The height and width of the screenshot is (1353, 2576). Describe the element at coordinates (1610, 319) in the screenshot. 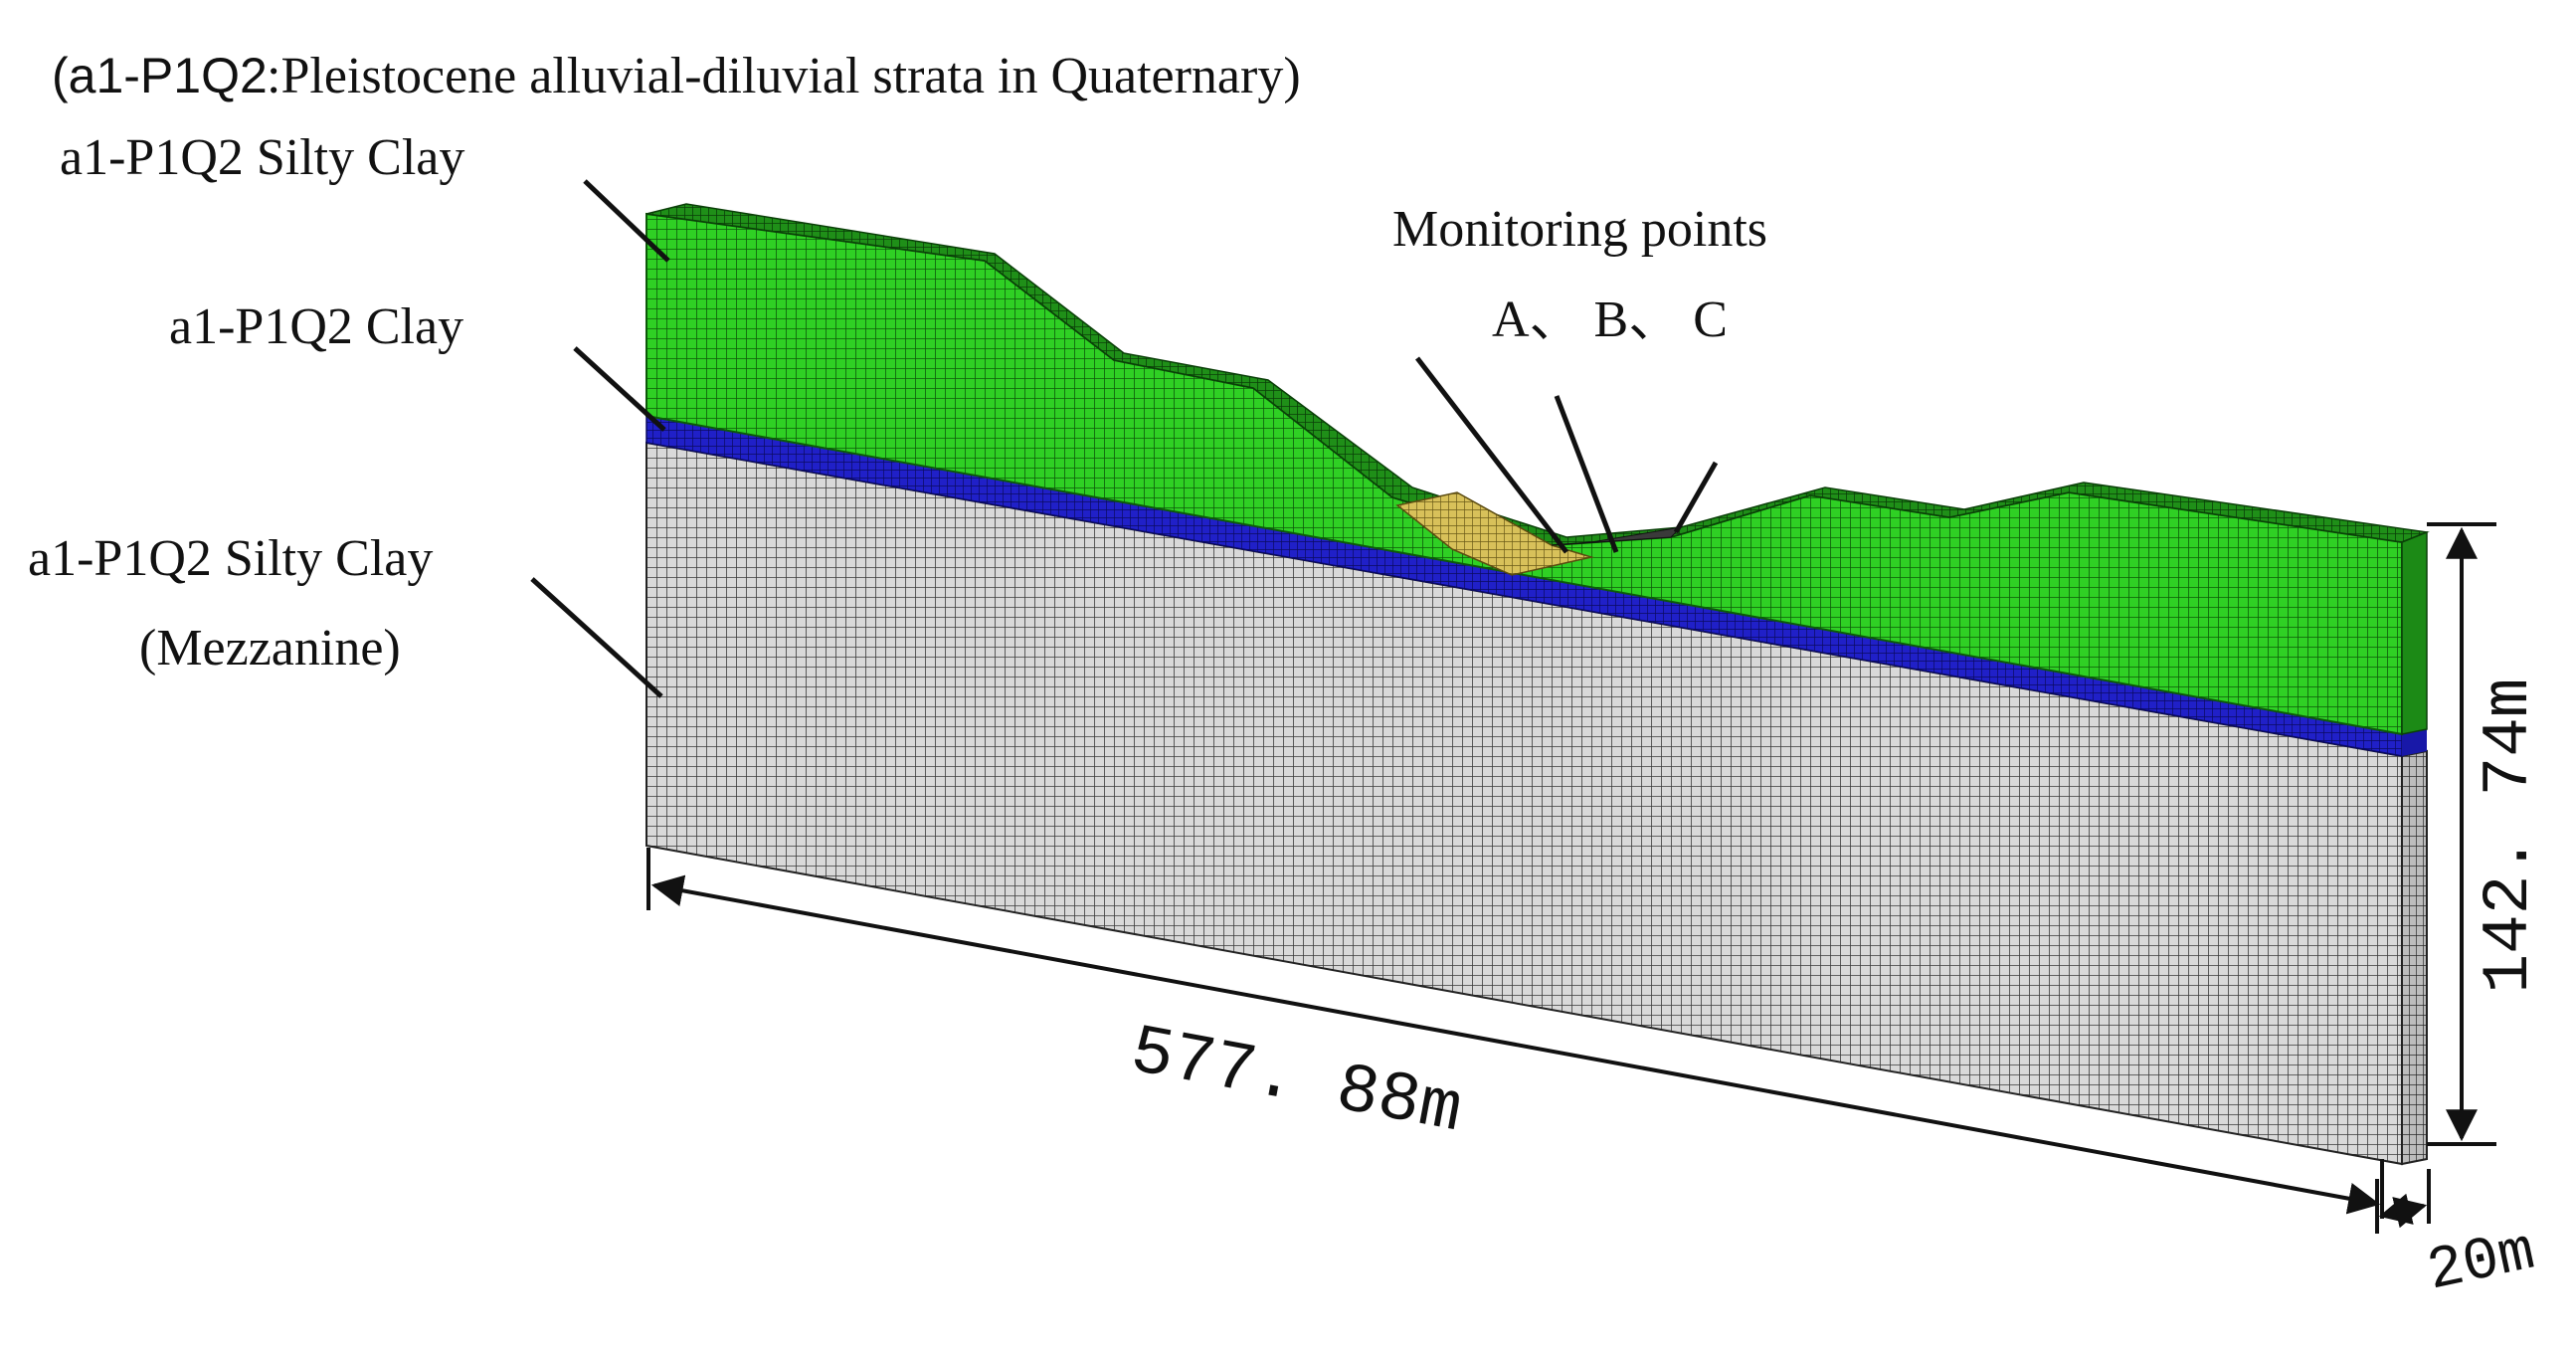

I see `label-monitoring-ids: A、 B、 C` at that location.